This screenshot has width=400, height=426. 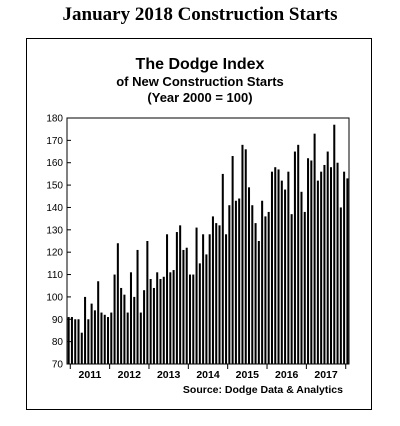 What do you see at coordinates (287, 375) in the screenshot?
I see `x-tick-label: 2016` at bounding box center [287, 375].